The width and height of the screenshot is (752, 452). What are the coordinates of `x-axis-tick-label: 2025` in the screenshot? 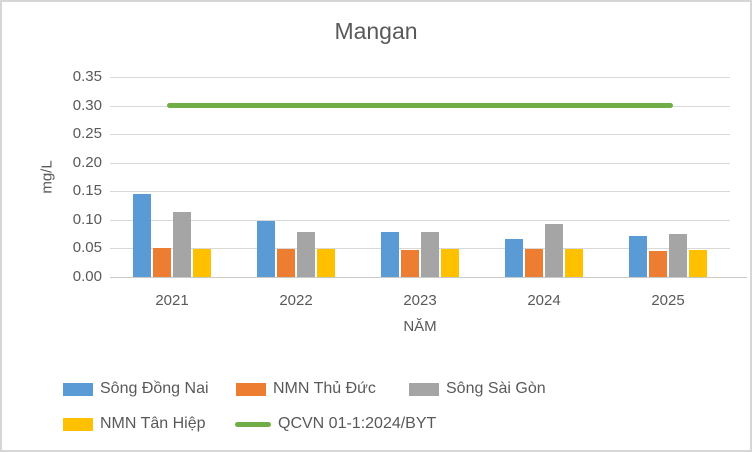 It's located at (668, 300).